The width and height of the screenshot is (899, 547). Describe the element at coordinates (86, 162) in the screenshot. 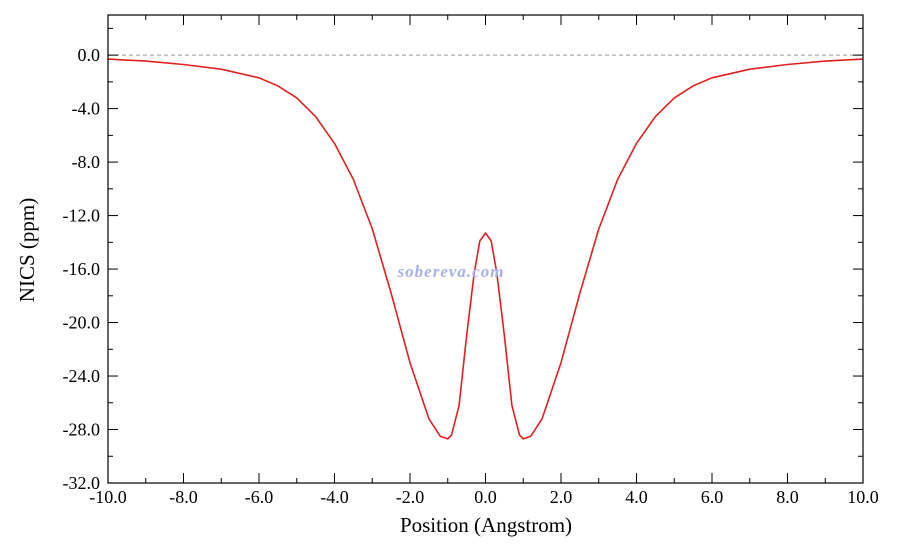

I see `y-tick-label: -8.0` at that location.